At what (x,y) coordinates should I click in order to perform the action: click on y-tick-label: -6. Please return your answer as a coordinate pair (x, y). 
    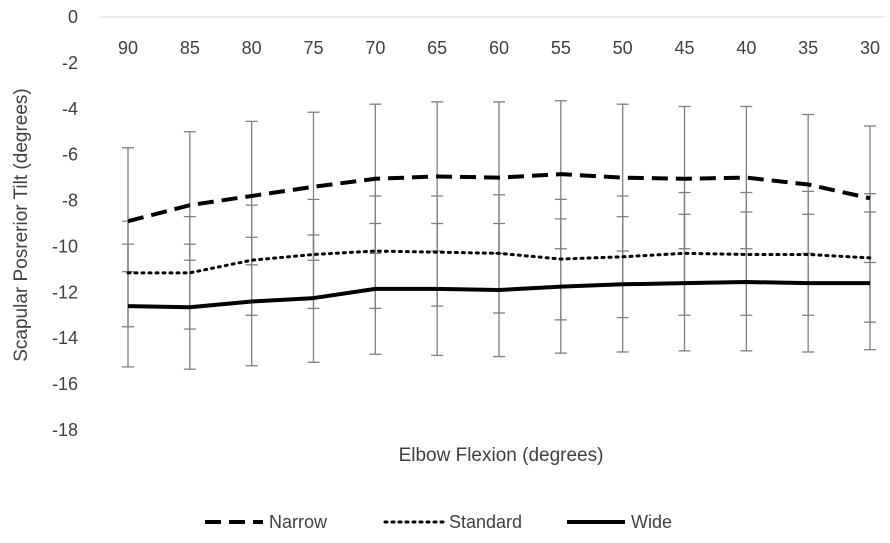
    Looking at the image, I should click on (70, 155).